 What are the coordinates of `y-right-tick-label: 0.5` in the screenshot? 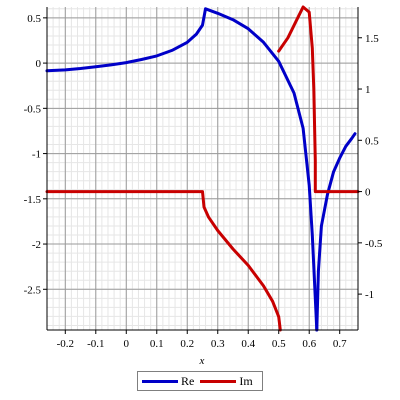 It's located at (372, 141).